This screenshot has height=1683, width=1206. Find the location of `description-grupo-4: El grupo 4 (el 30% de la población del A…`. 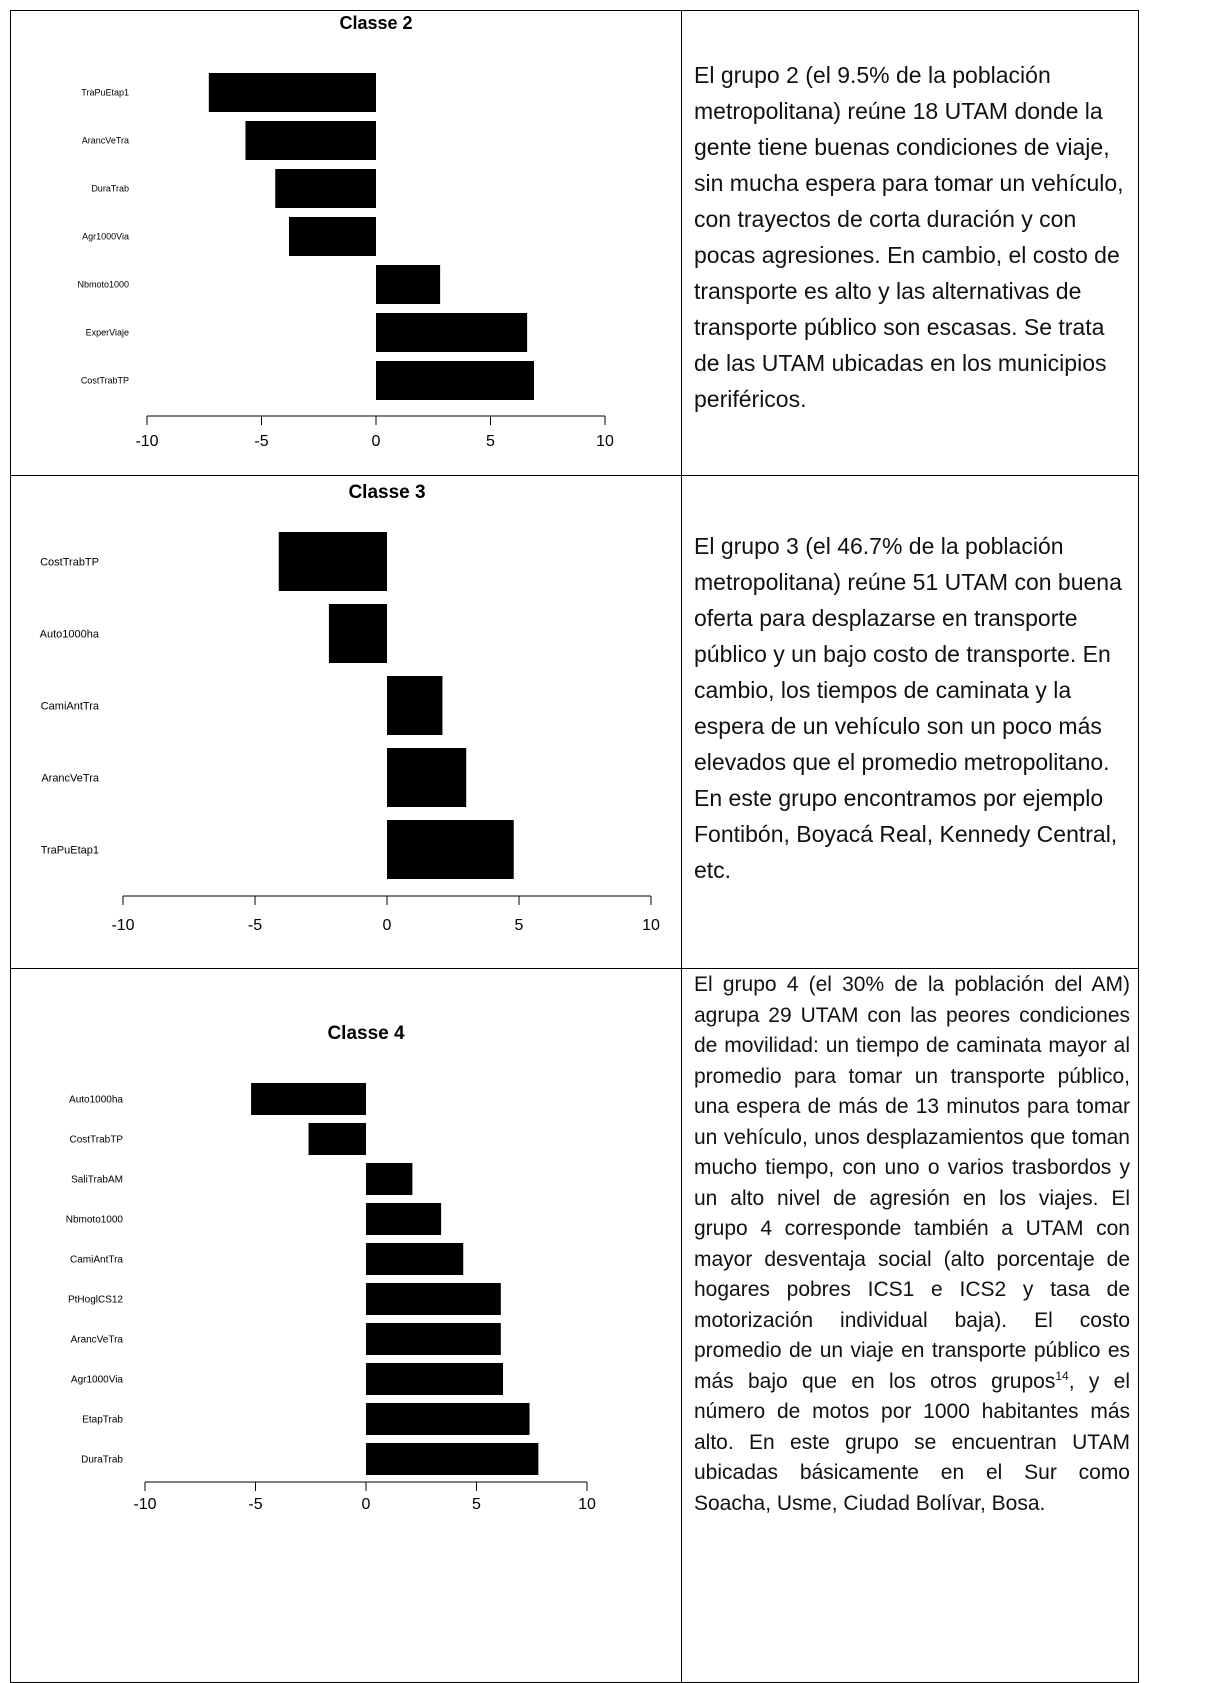

description-grupo-4: El grupo 4 (el 30% de la población del A… is located at coordinates (912, 1244).